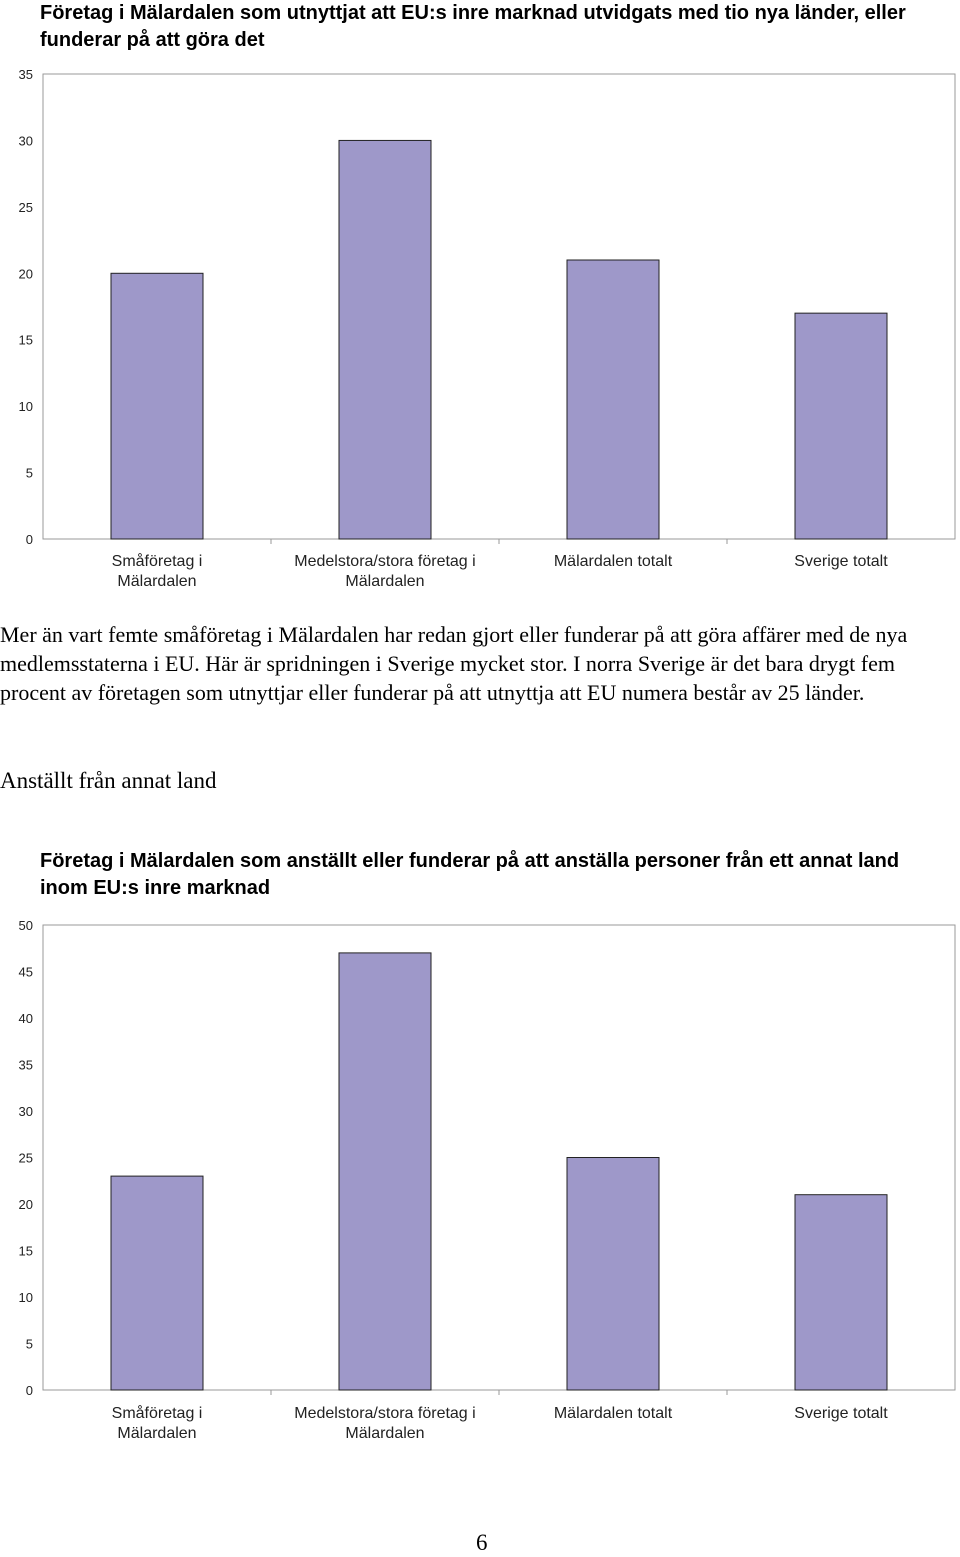 The height and width of the screenshot is (1557, 960). Describe the element at coordinates (26, 972) in the screenshot. I see `y-tick-label: 45` at that location.